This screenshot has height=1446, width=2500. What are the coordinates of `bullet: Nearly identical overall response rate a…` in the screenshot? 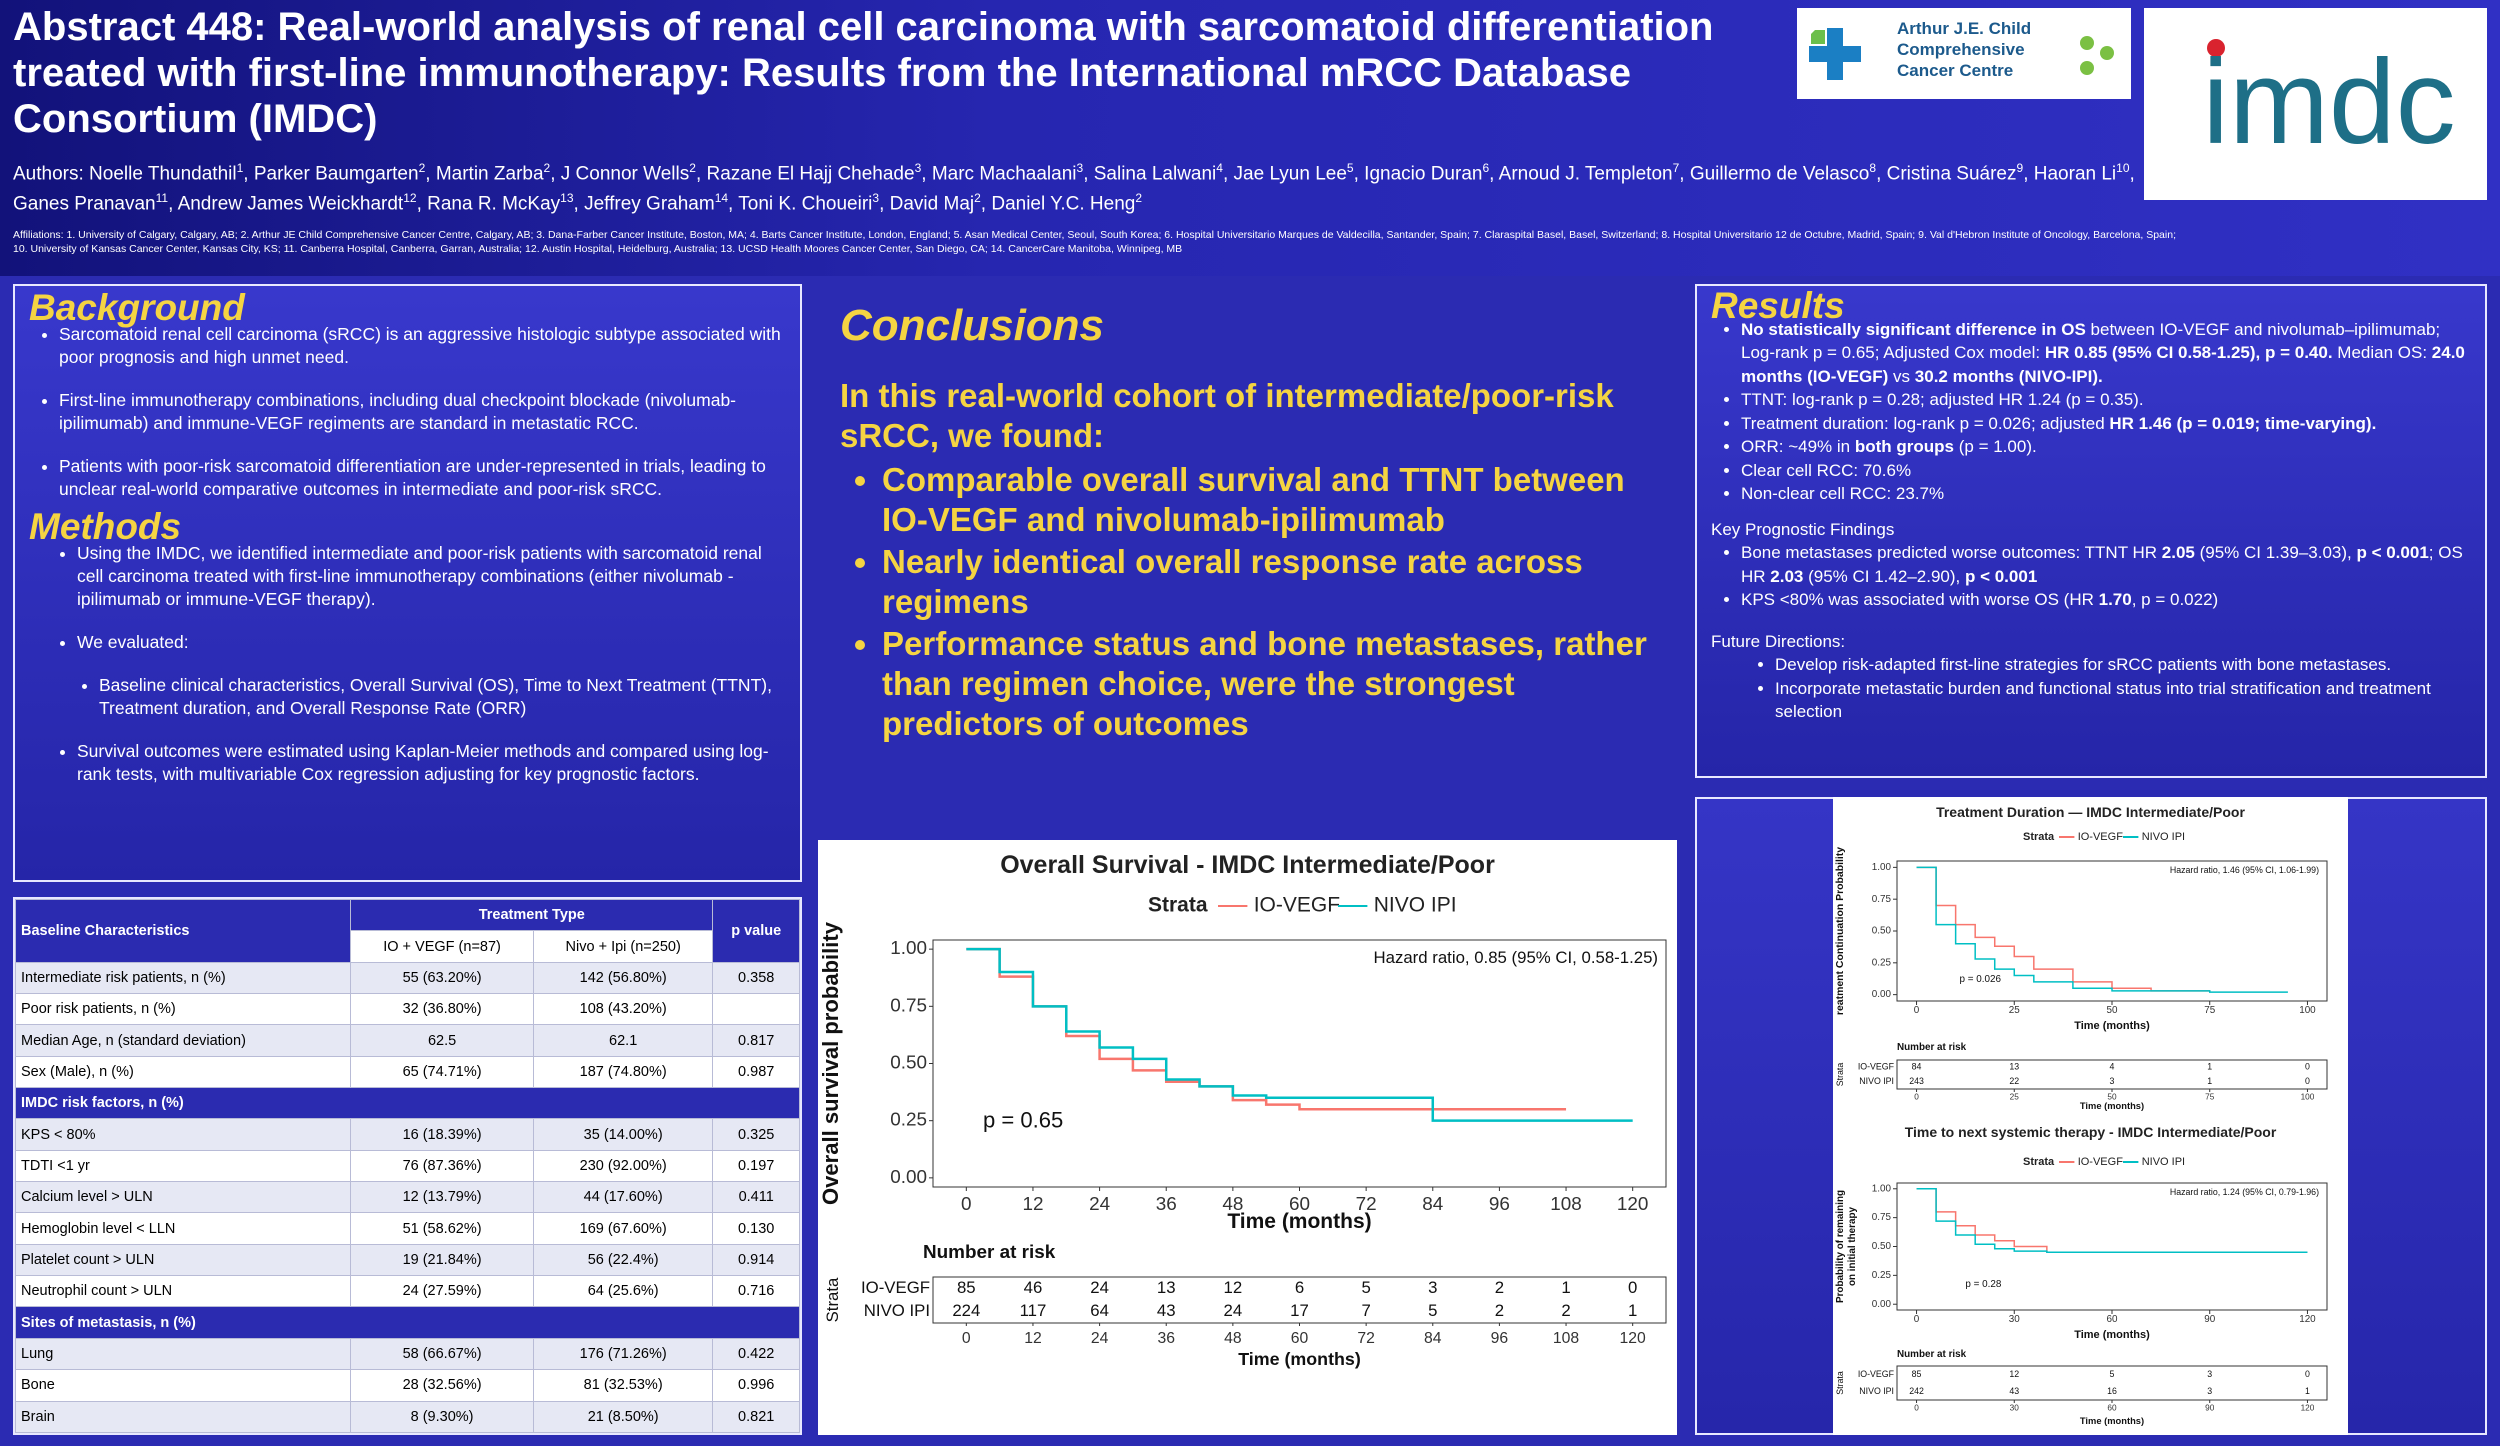 It's located at (1268, 582).